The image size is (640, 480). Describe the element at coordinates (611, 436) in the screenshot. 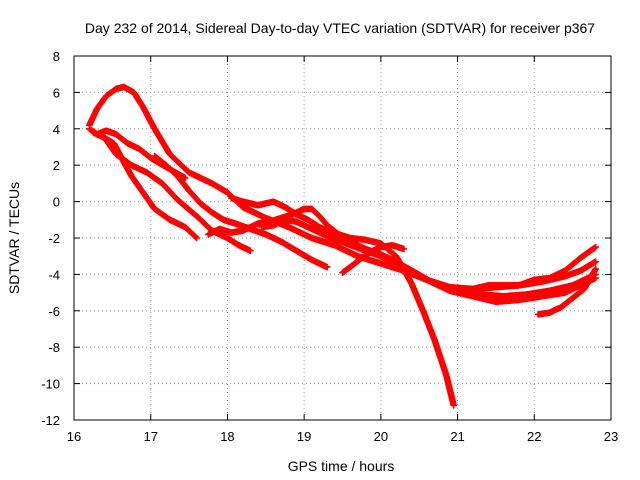

I see `x-tick-label: 23` at that location.